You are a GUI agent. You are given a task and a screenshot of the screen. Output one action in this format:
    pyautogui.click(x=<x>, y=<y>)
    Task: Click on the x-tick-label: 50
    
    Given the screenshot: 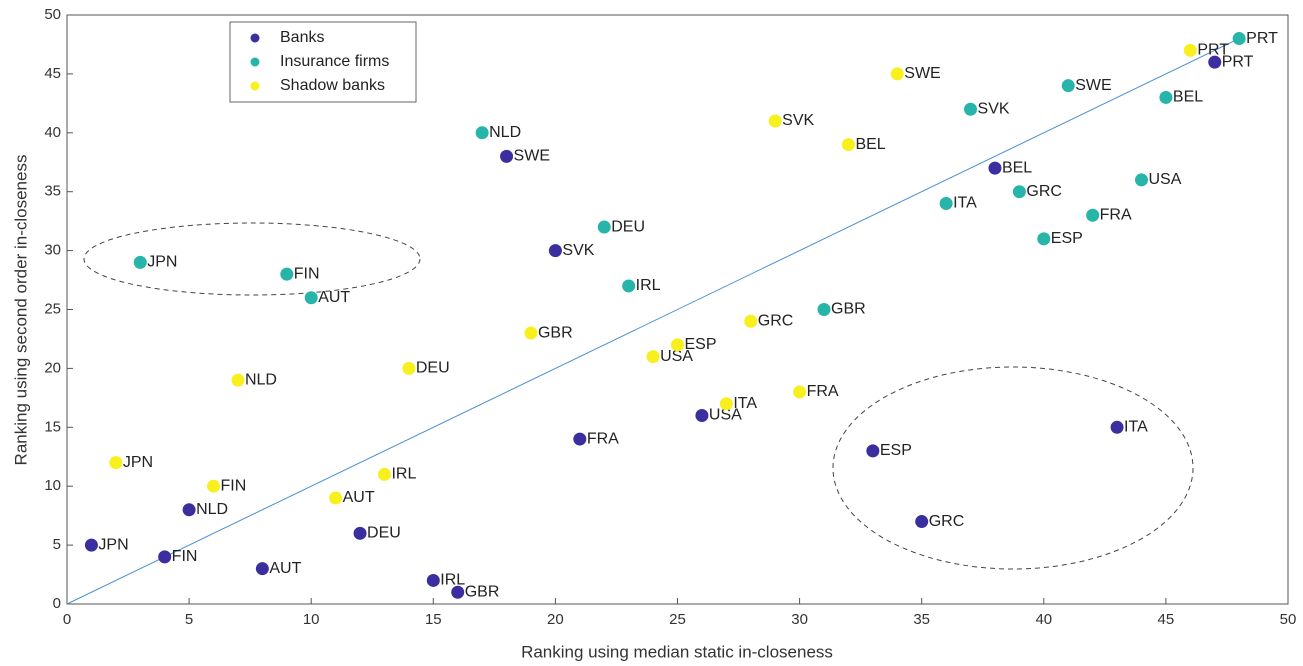 What is the action you would take?
    pyautogui.click(x=1288, y=619)
    